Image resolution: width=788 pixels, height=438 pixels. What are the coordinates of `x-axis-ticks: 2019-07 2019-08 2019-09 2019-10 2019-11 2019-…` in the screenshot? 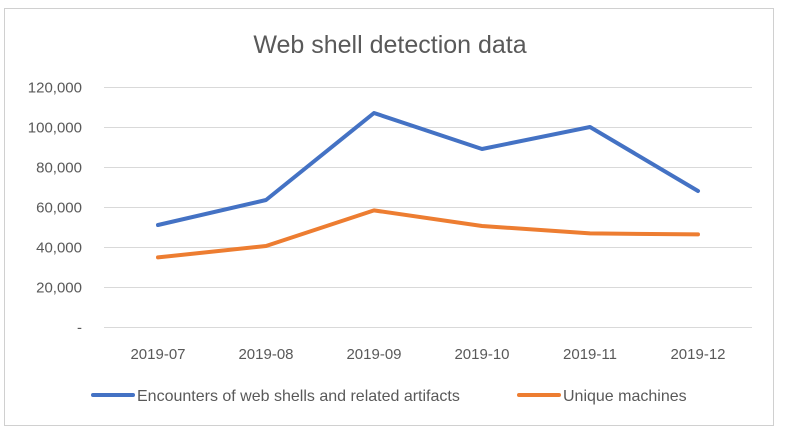 It's located at (427, 354).